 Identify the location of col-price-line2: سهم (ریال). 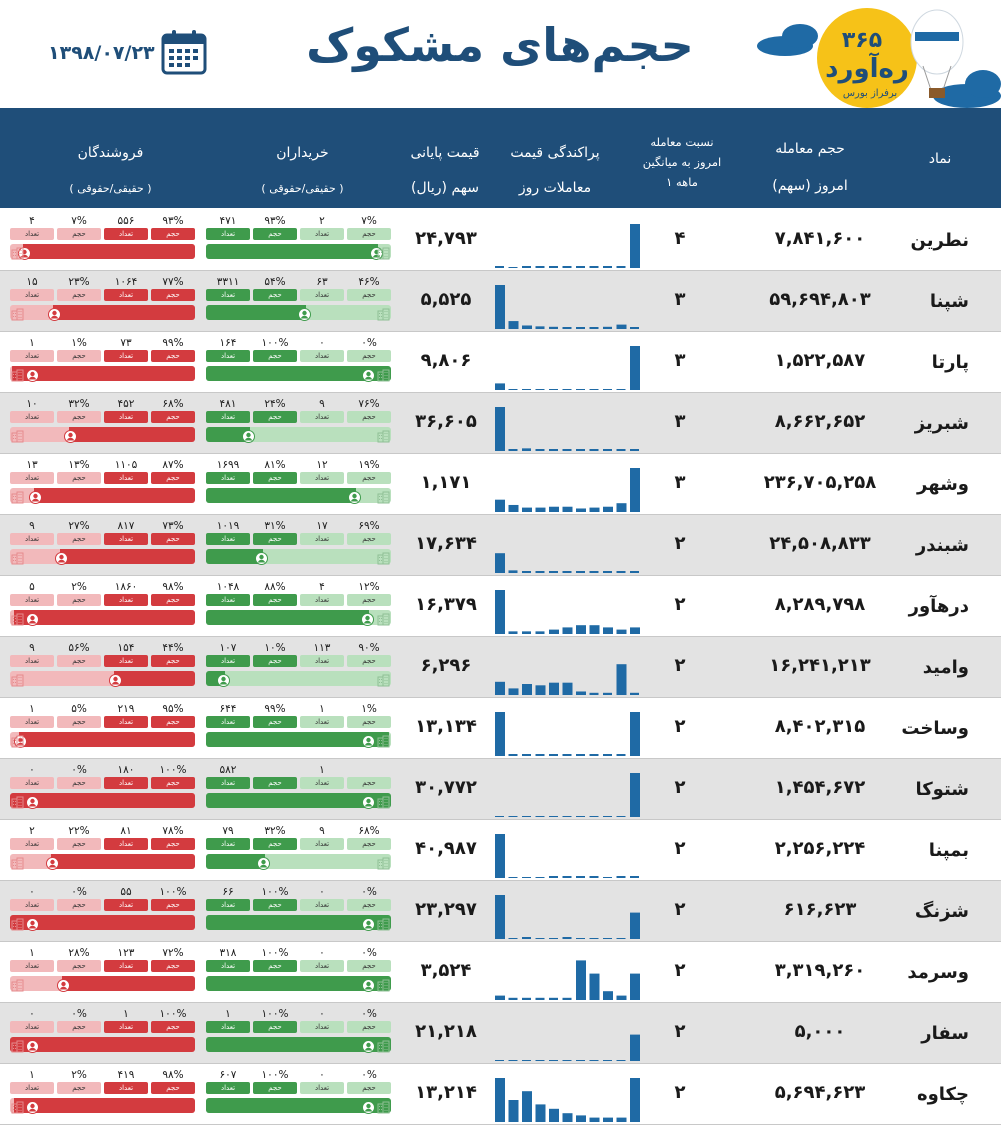
(445, 187).